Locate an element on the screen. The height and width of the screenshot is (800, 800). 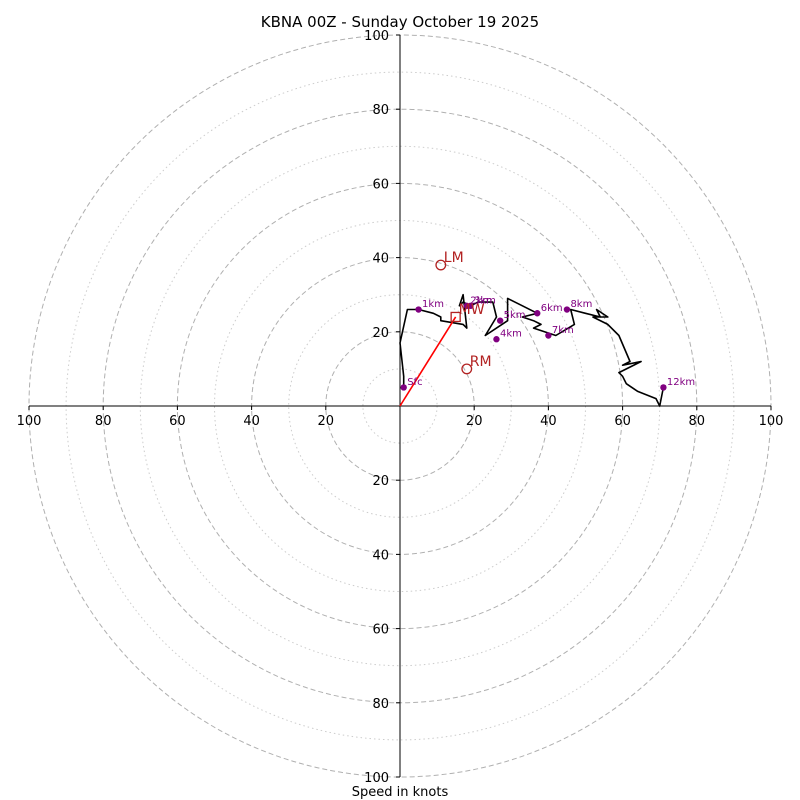
height-label: 7km is located at coordinates (563, 330).